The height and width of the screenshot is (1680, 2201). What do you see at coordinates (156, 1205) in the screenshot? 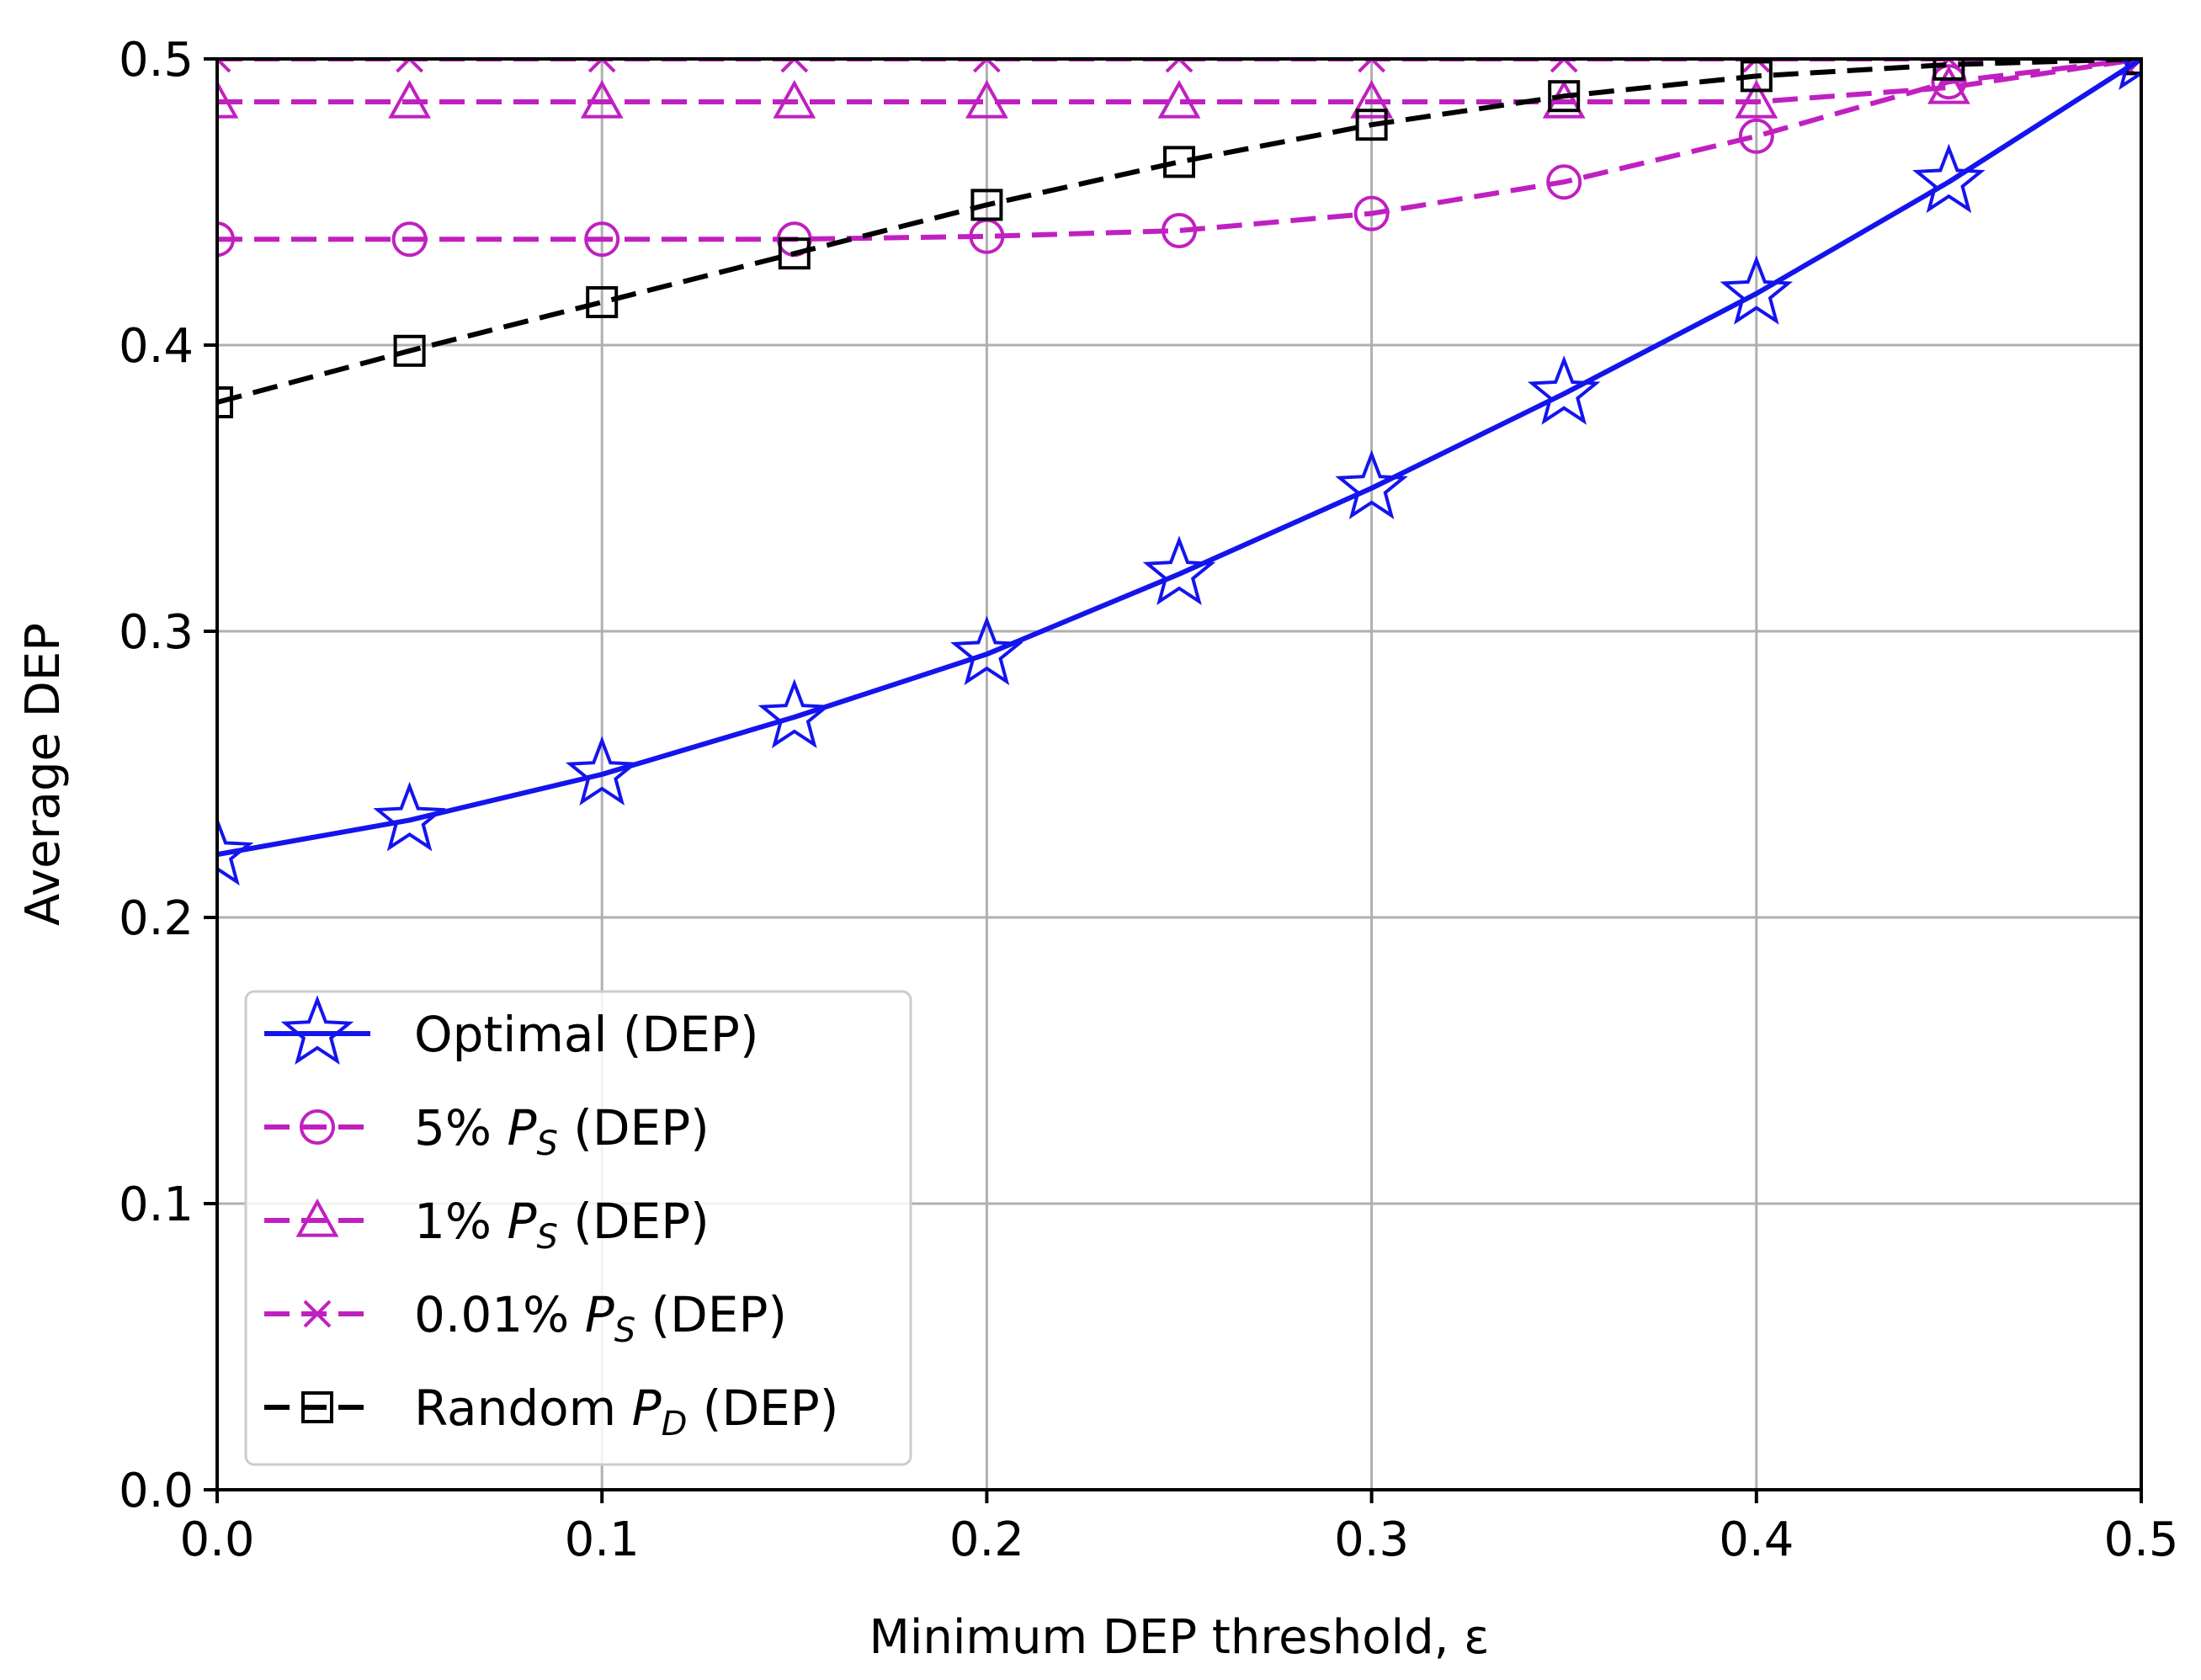
I see `y-tick-label: 0.1` at bounding box center [156, 1205].